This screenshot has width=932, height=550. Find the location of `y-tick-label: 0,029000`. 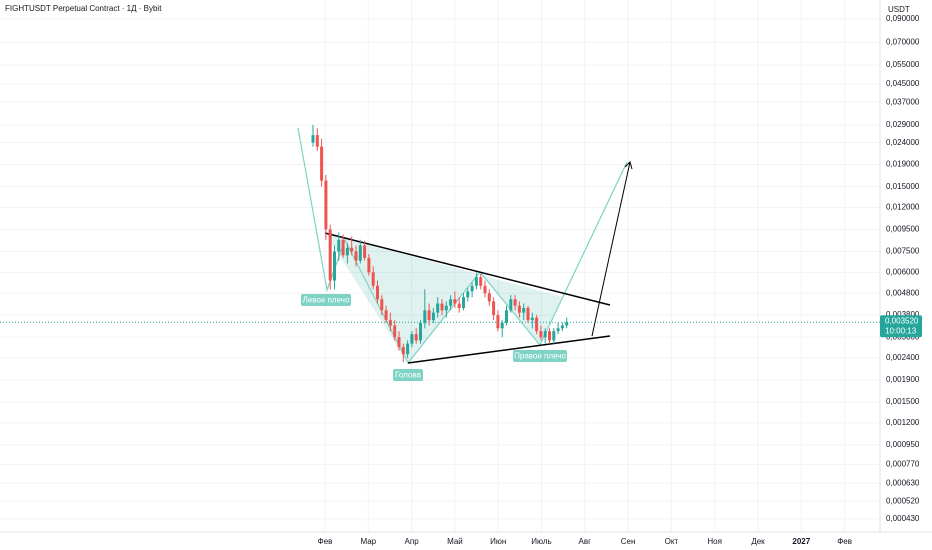

y-tick-label: 0,029000 is located at coordinates (903, 124).